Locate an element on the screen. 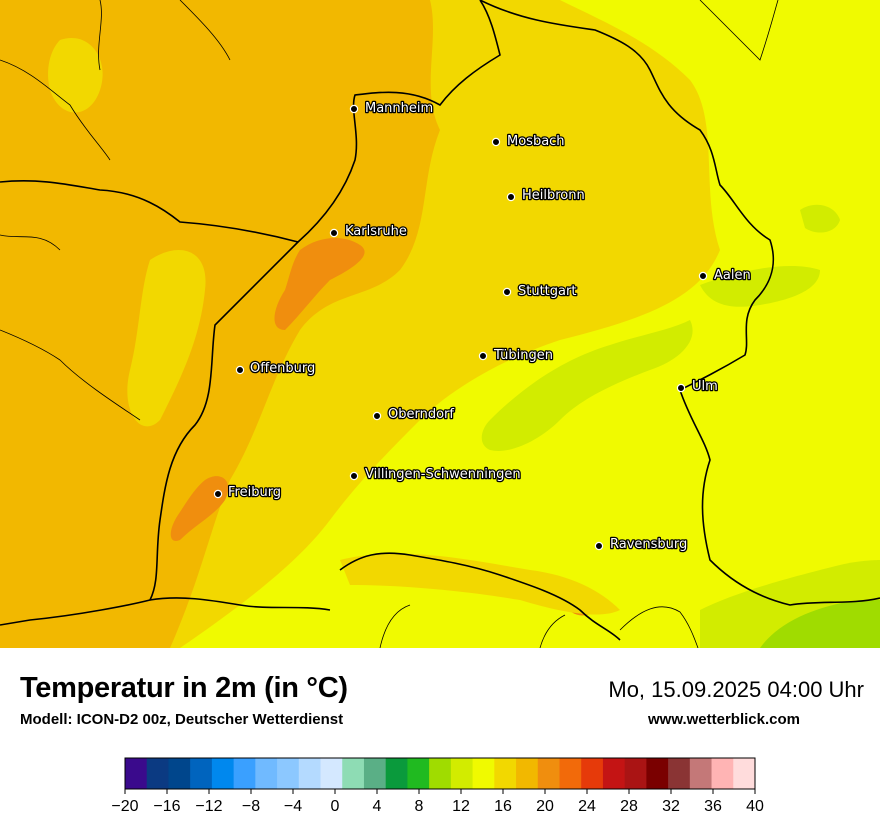  legend-tick-label: −16 is located at coordinates (166, 806).